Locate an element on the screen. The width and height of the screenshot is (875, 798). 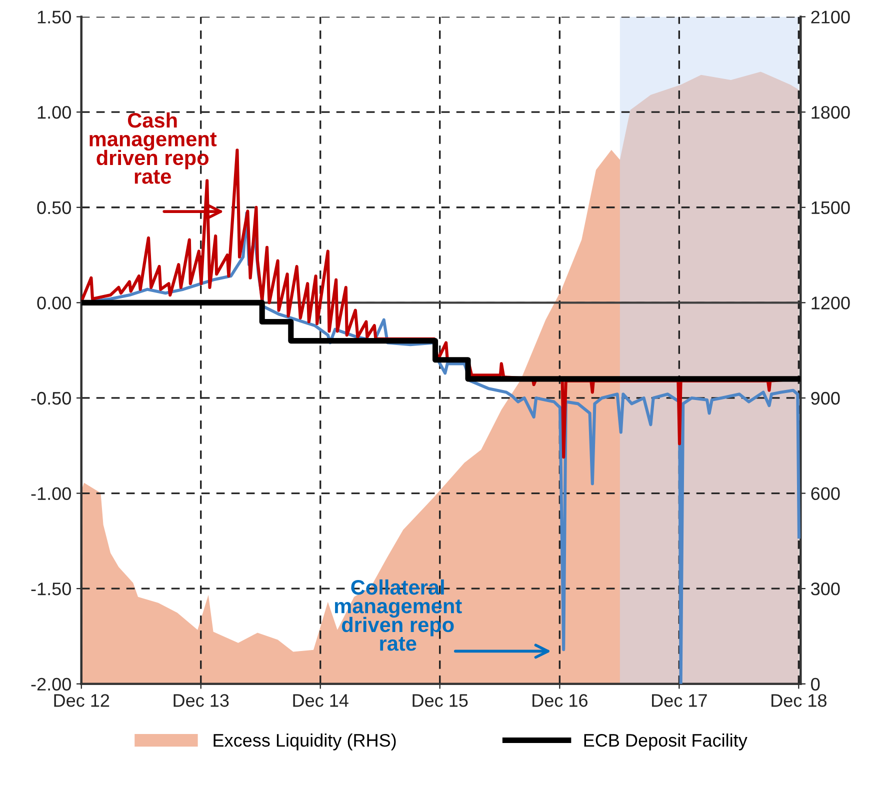
x-tick-label: Dec 15 is located at coordinates (440, 700).